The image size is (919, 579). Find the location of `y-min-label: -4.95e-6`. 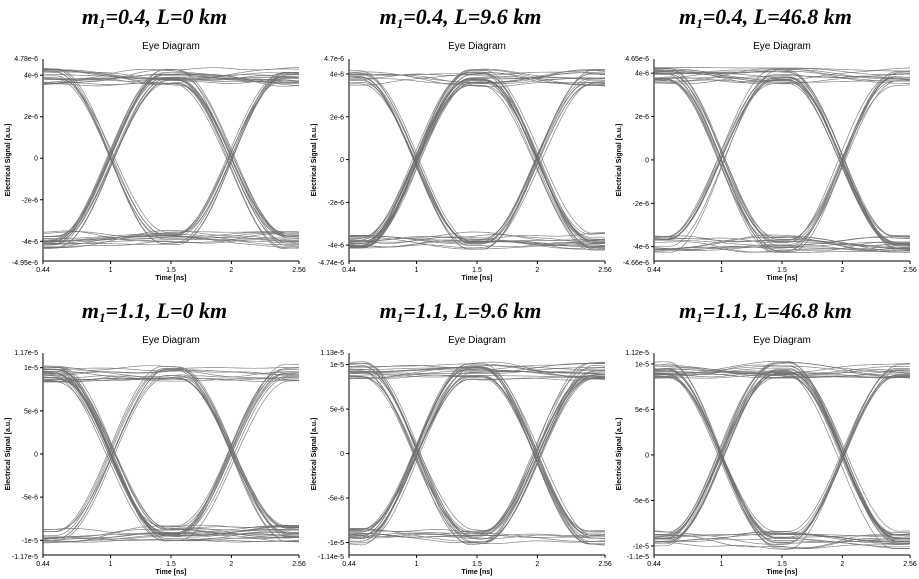

y-min-label: -4.95e-6 is located at coordinates (25, 263).